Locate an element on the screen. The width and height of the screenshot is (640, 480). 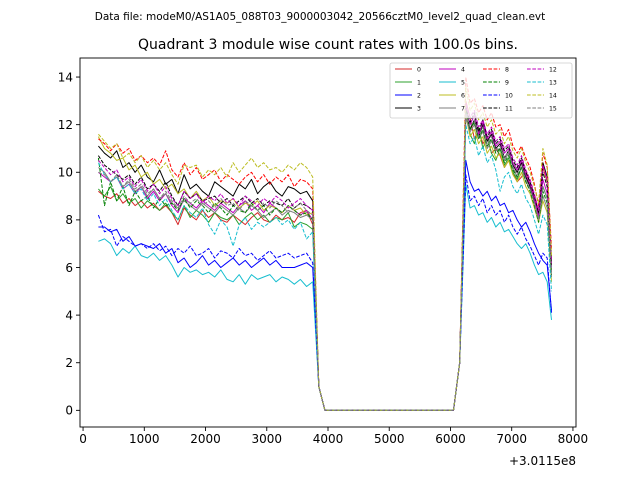
x-tick-label: 3000 is located at coordinates (266, 439).